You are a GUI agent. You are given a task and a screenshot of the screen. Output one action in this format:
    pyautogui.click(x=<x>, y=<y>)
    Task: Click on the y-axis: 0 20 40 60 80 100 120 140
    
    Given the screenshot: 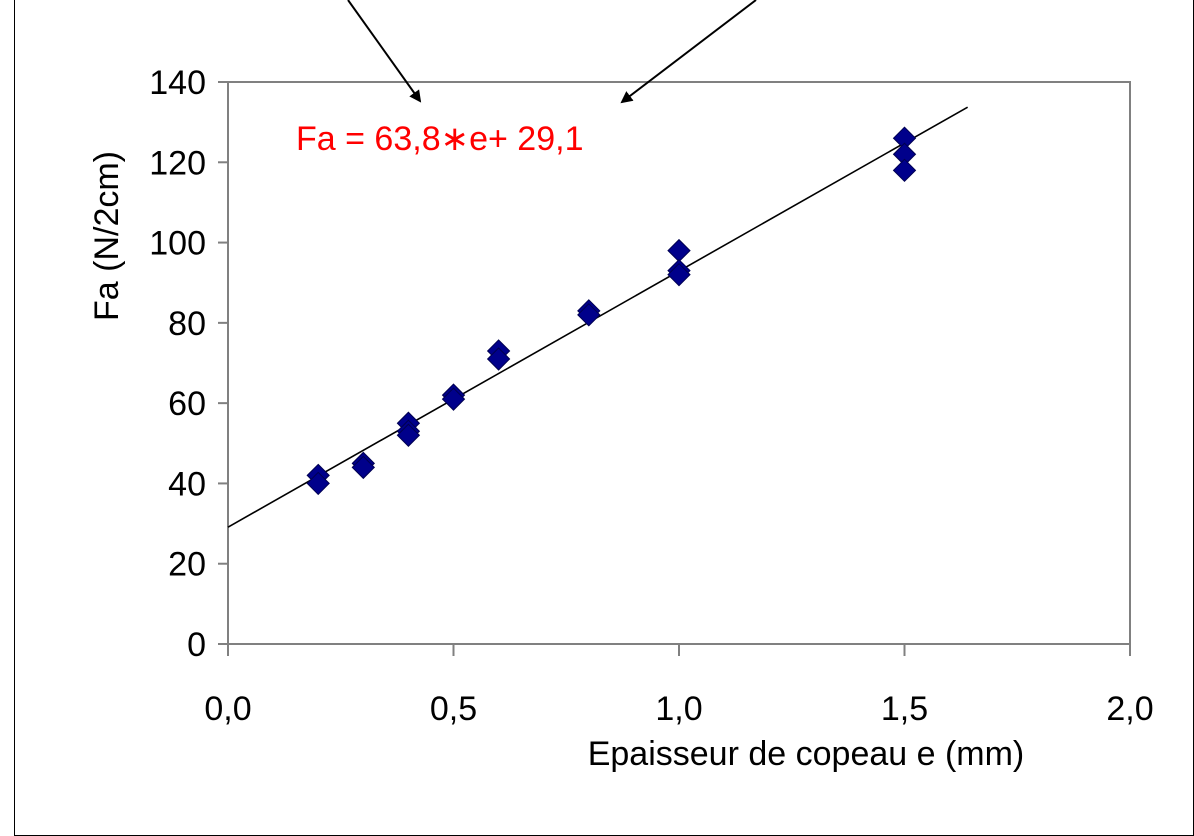 What is the action you would take?
    pyautogui.click(x=188, y=364)
    